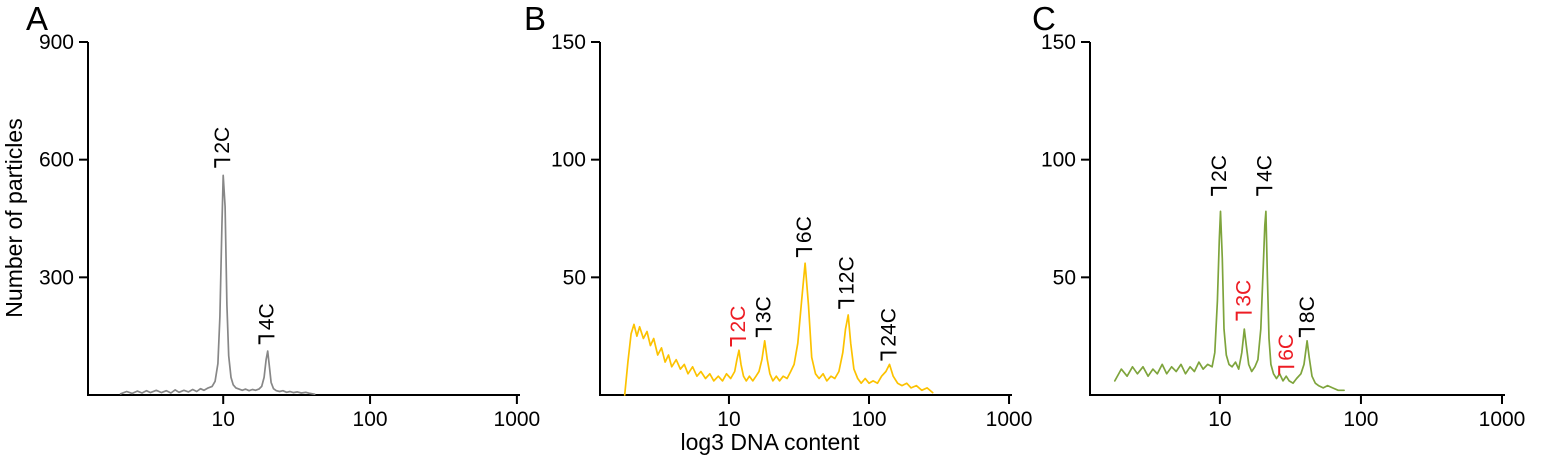  Describe the element at coordinates (568, 42) in the screenshot. I see `y-tick-label-b: 150` at that location.